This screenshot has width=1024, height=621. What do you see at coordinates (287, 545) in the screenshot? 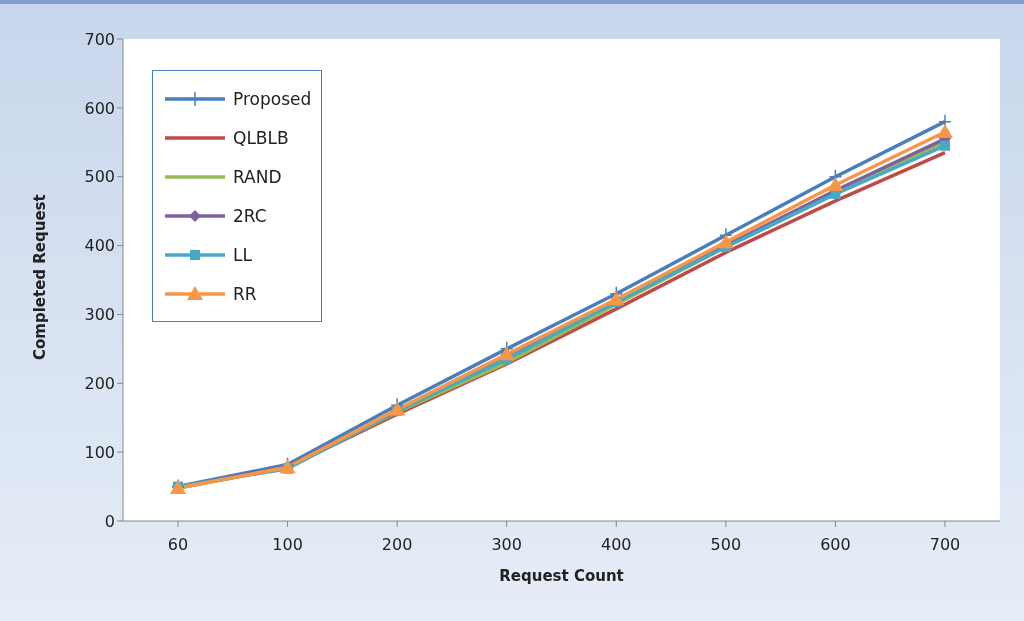
I see `x-tick-label: 100` at bounding box center [287, 545].